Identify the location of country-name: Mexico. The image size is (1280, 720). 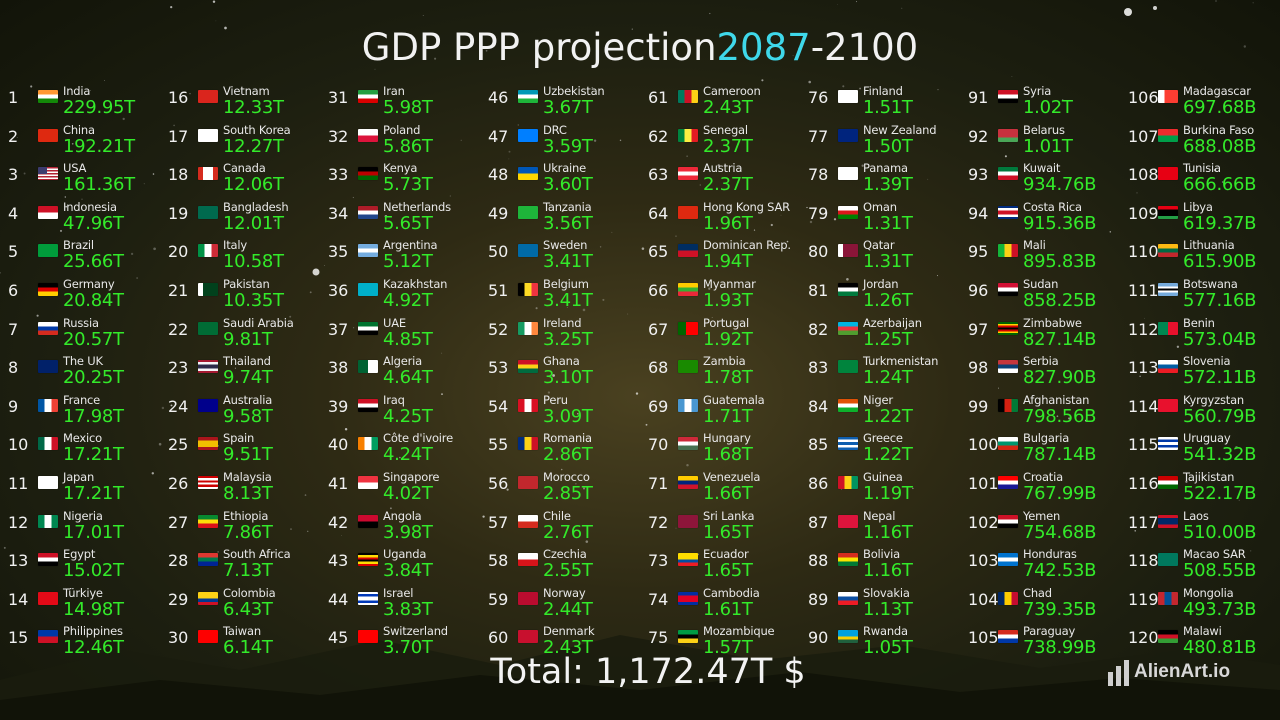
(82, 438).